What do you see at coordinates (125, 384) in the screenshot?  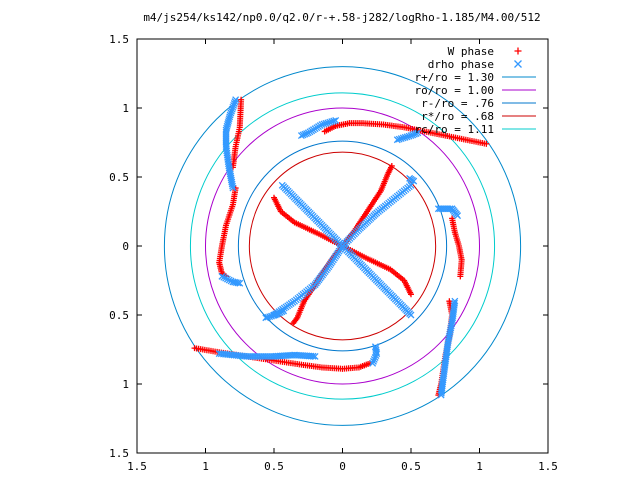 I see `y-tick-label-1: 1` at bounding box center [125, 384].